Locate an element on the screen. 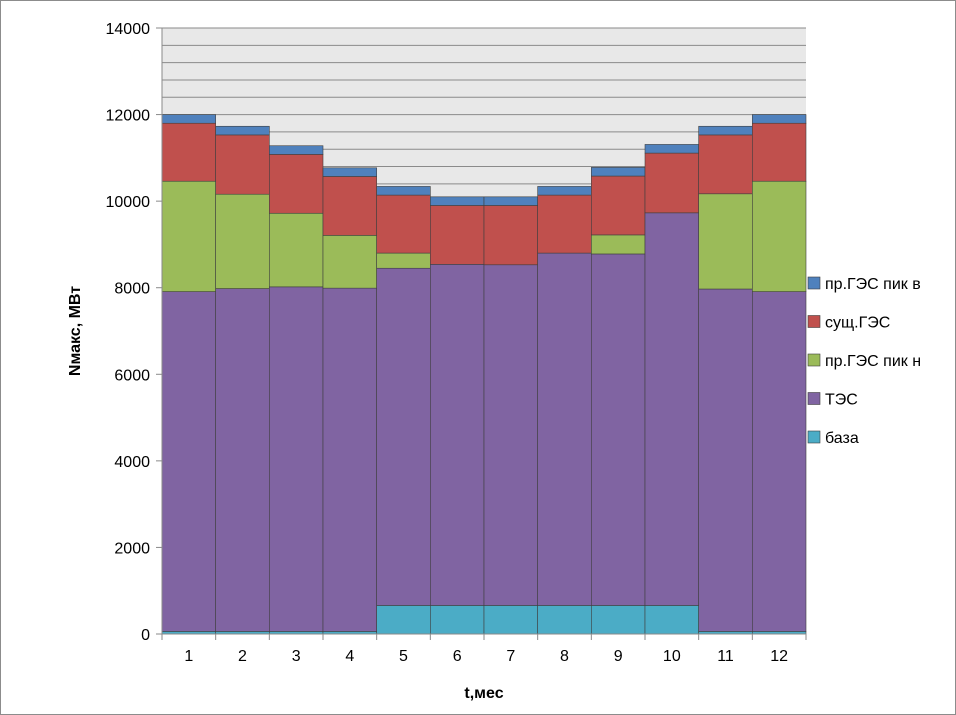  x-tick-label: 8 is located at coordinates (564, 656).